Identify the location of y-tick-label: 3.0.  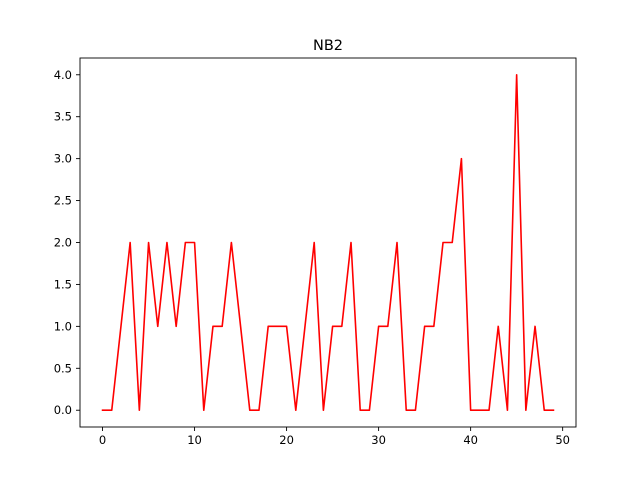
(63, 159).